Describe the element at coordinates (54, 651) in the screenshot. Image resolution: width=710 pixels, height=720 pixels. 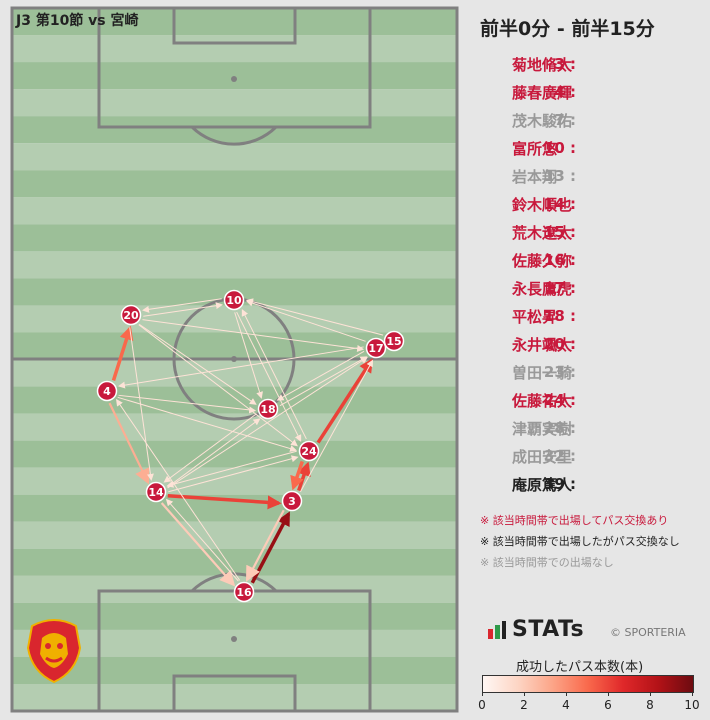
I see `club-logo` at that location.